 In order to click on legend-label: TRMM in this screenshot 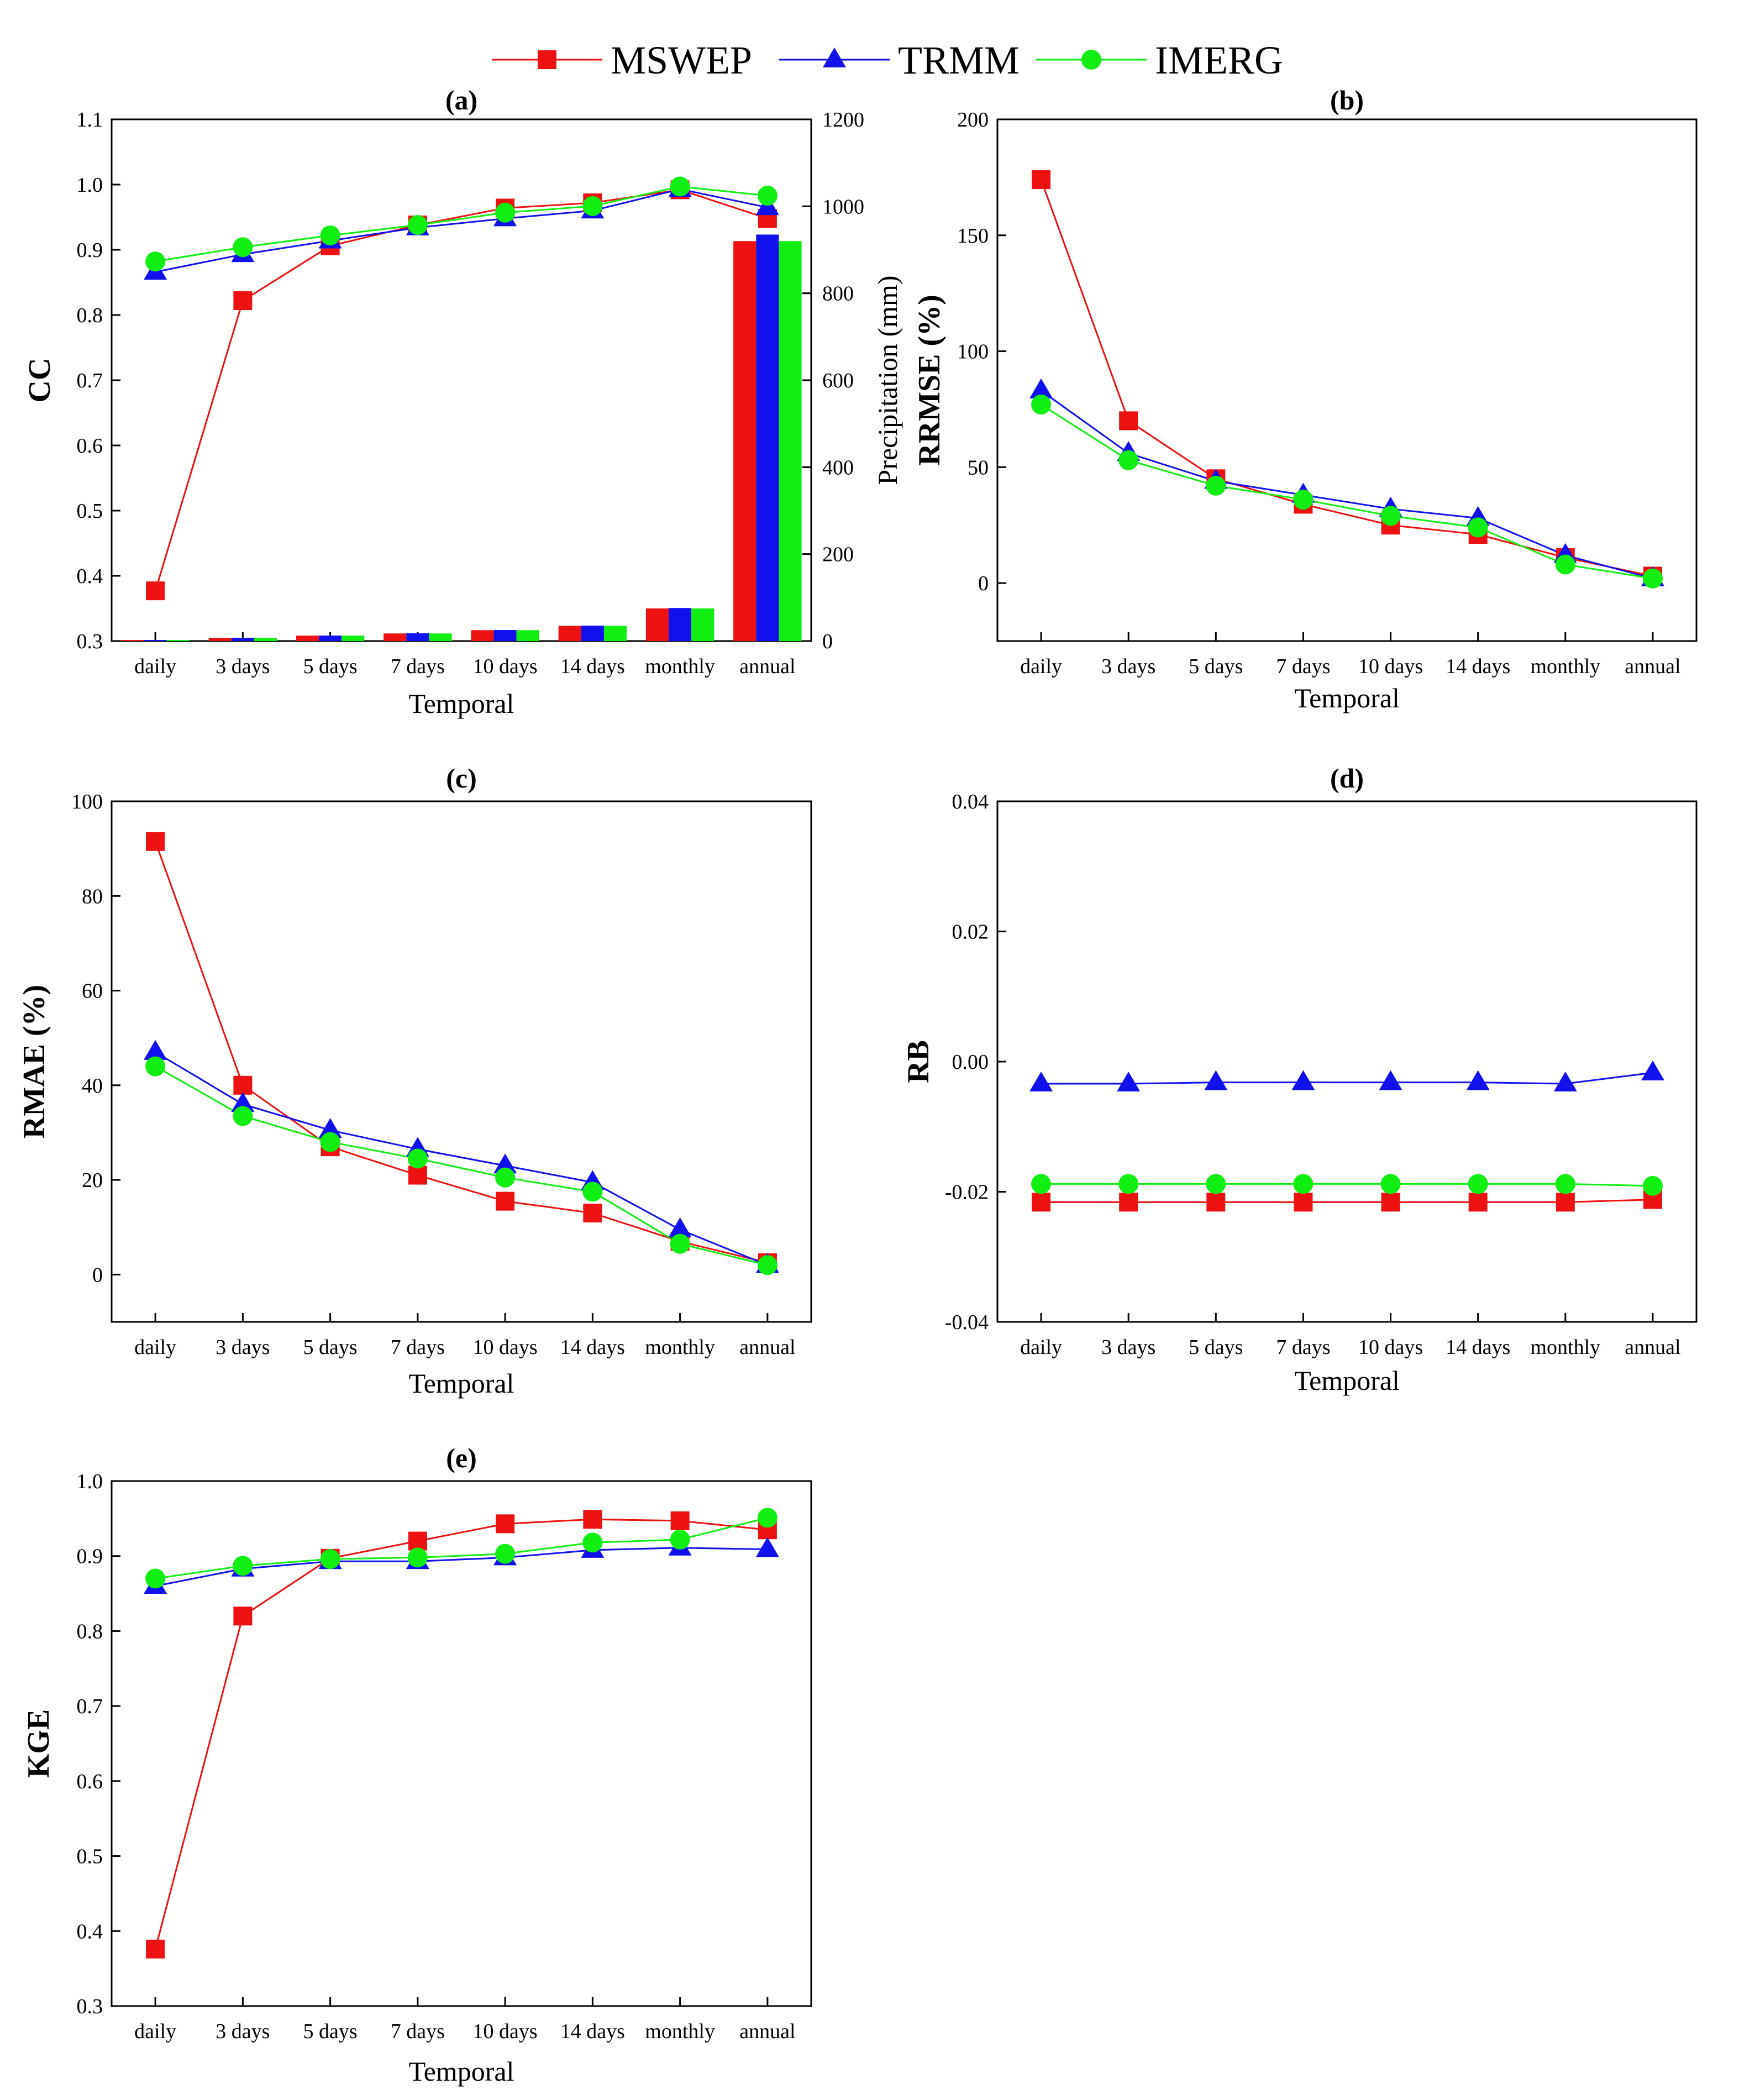, I will do `click(959, 60)`.